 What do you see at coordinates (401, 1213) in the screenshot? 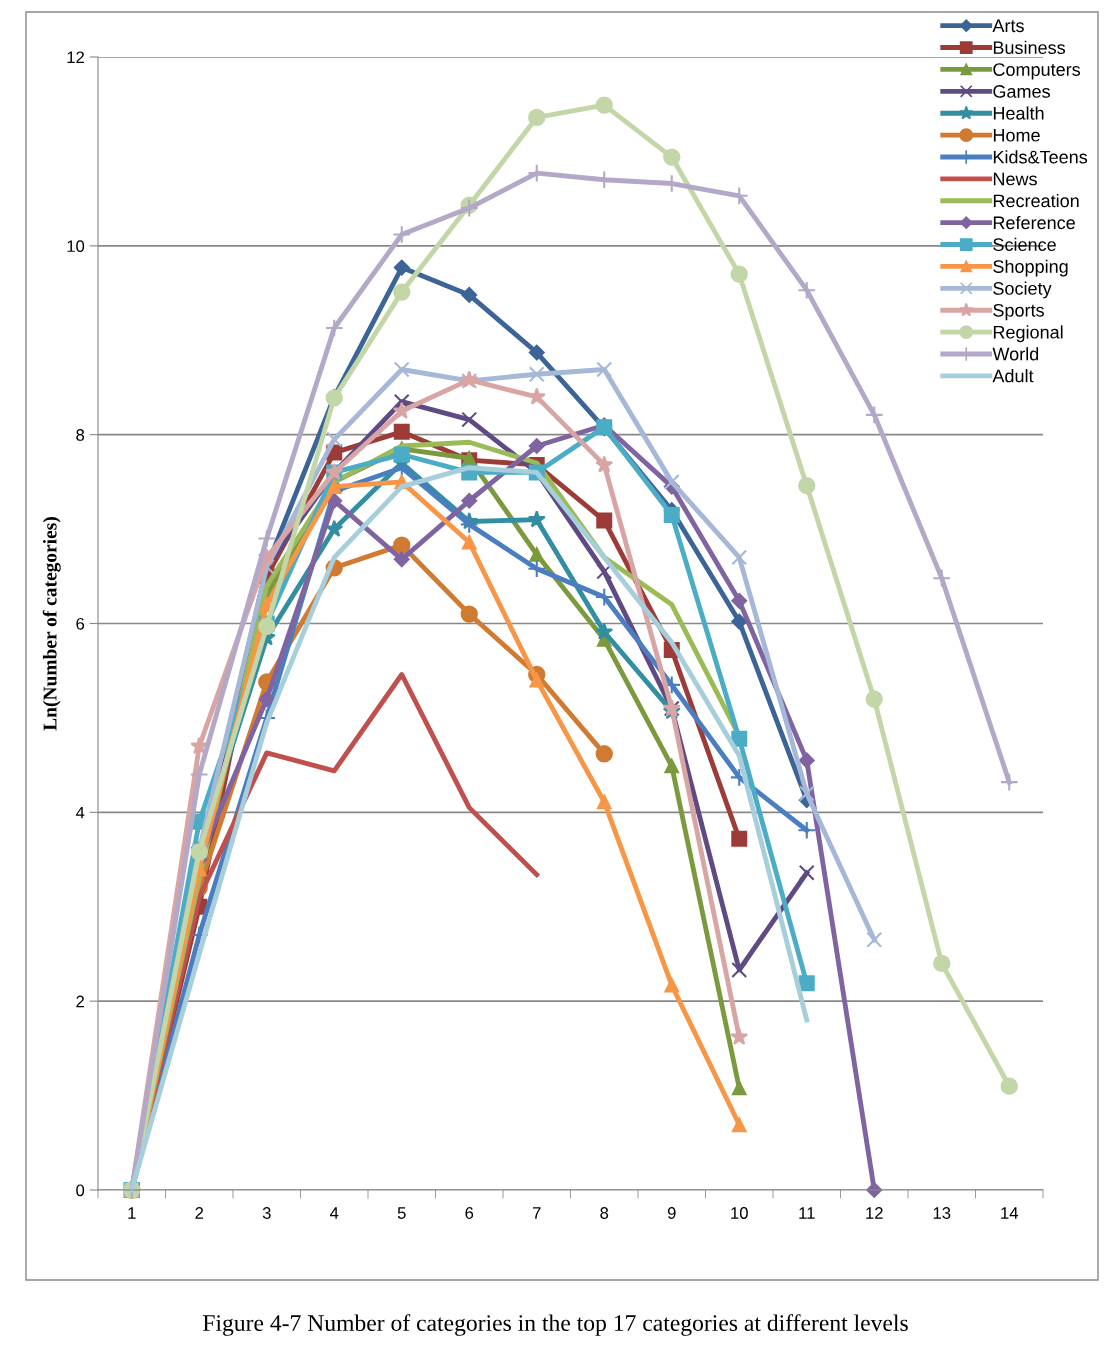
I see `x-tick-label: 5` at bounding box center [401, 1213].